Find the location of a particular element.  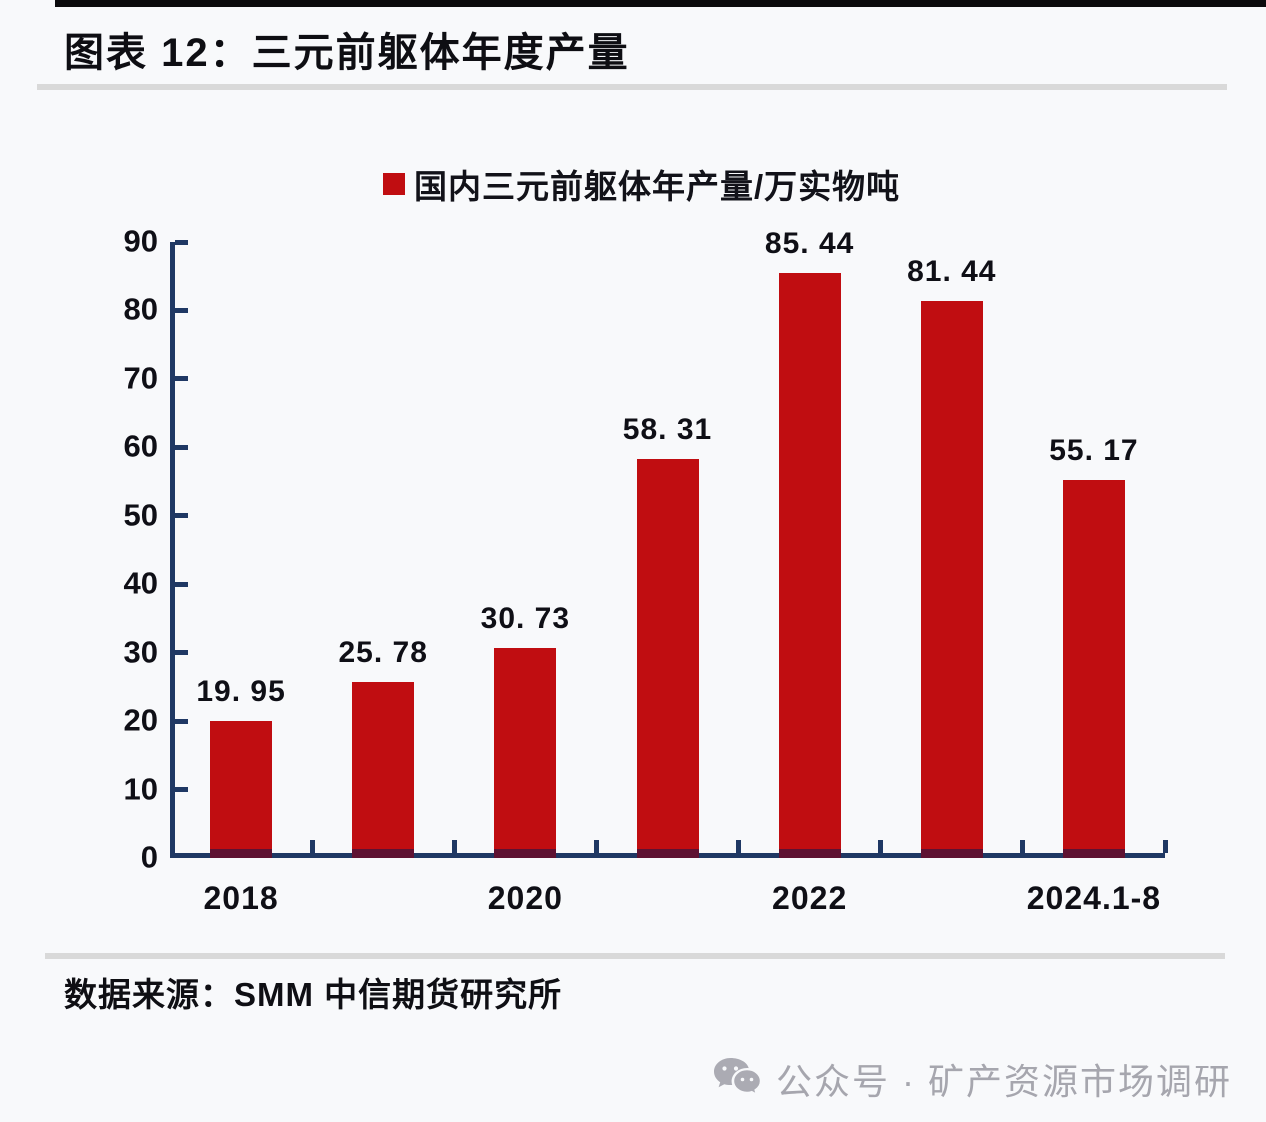

chart-legend: 国内三元前躯体年产量/万实物吨 is located at coordinates (641, 184).